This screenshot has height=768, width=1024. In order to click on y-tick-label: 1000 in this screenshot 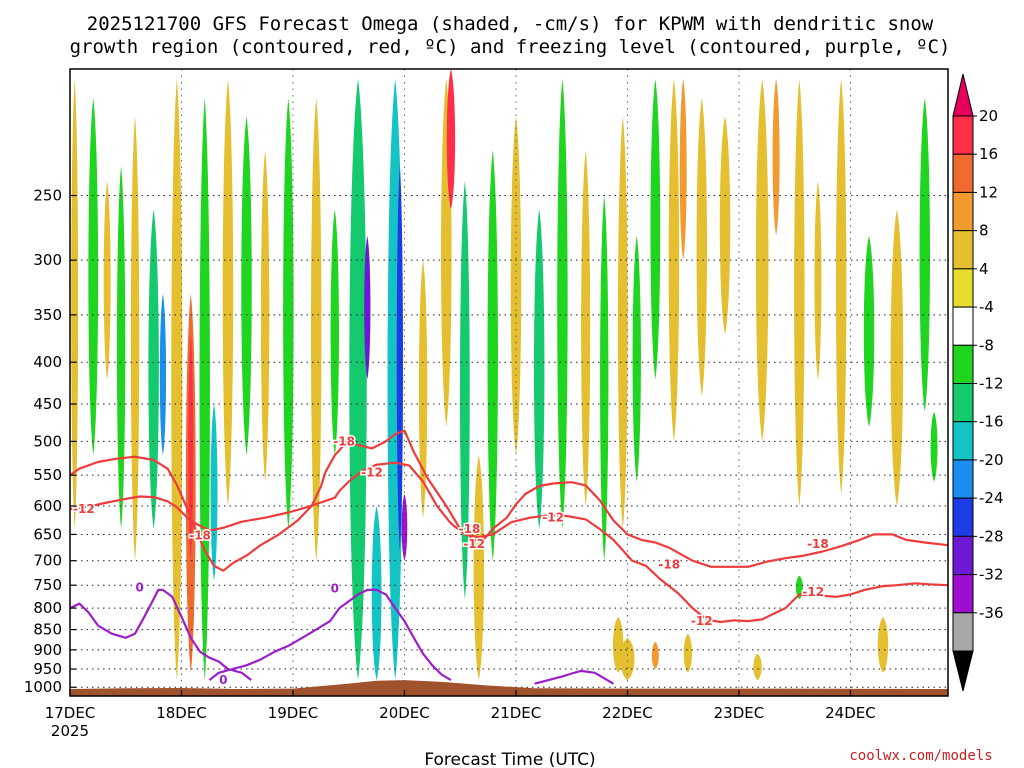, I will do `click(43, 687)`.